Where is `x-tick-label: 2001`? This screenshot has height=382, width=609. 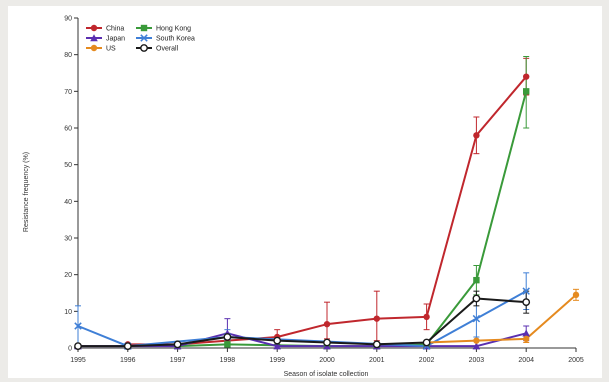
x-tick-label: 2001 is located at coordinates (377, 360).